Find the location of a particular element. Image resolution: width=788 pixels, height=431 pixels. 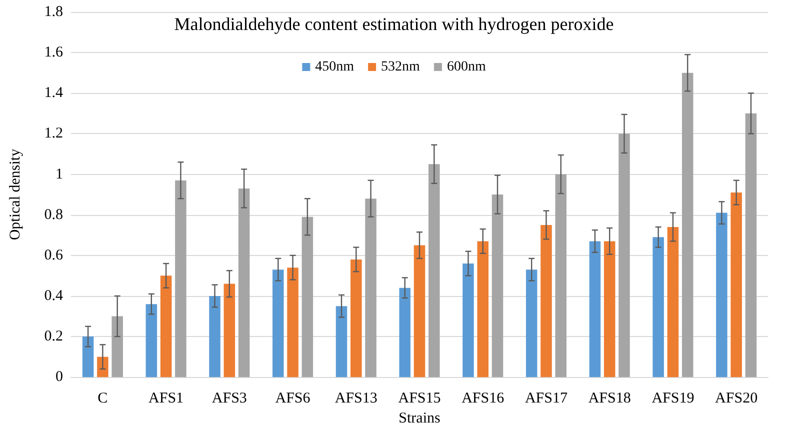

x-axis-title: Strains is located at coordinates (419, 418).